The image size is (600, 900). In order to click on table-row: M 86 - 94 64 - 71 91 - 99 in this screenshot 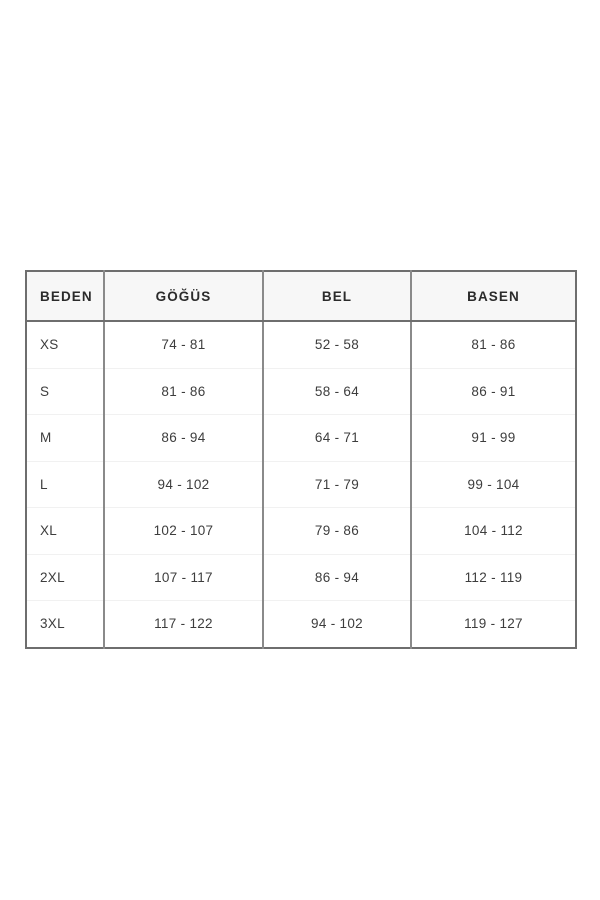, I will do `click(301, 438)`.